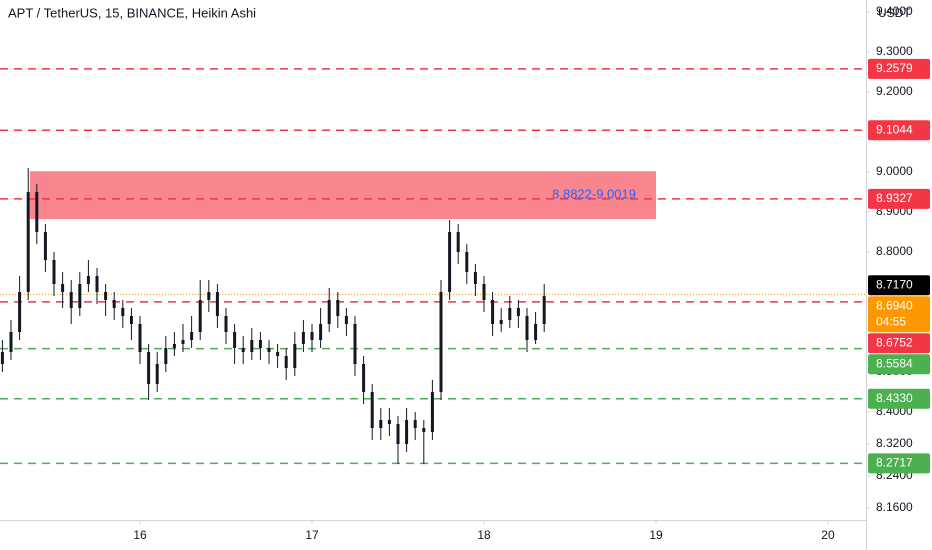  What do you see at coordinates (894, 443) in the screenshot?
I see `y-tick-label: 8.3200` at bounding box center [894, 443].